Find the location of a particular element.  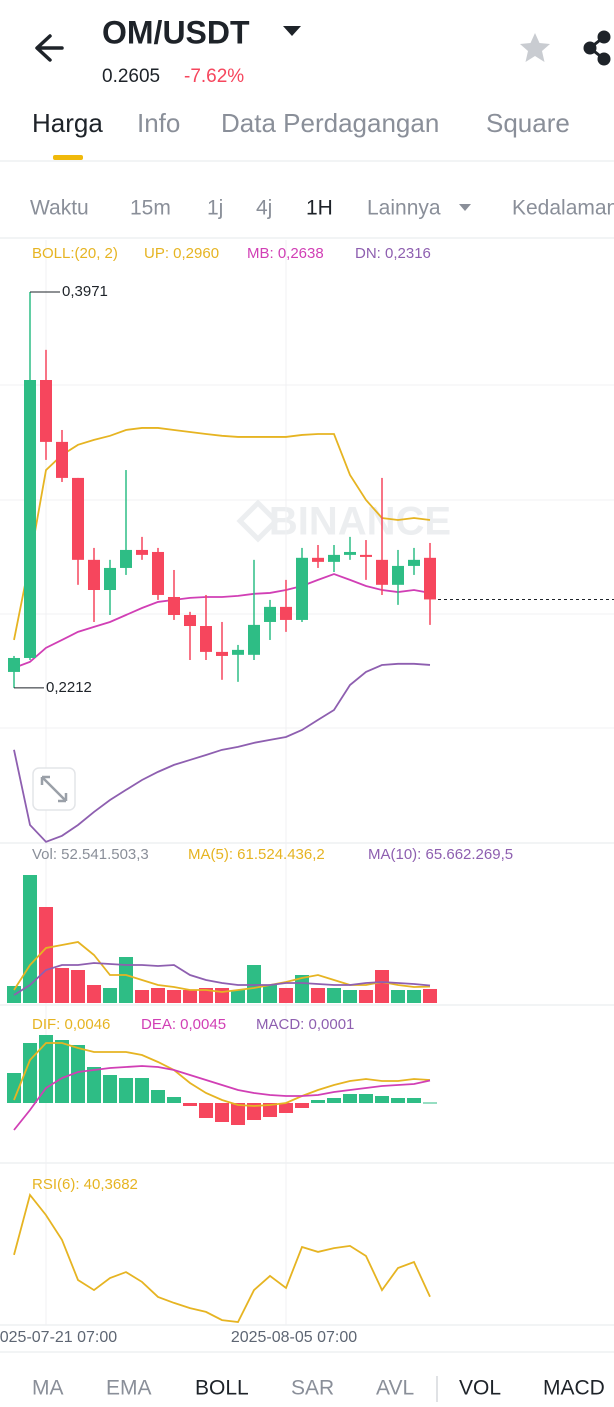

favorite-star is located at coordinates (535, 47).